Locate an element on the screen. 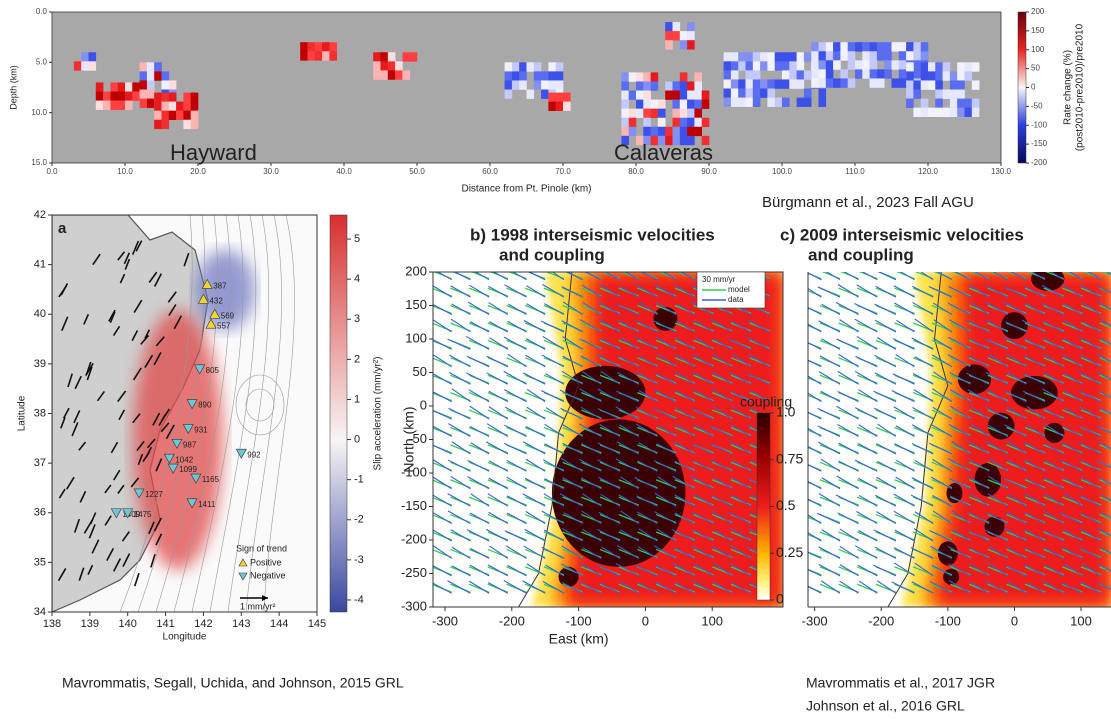 Image resolution: width=1111 pixels, height=719 pixels. colorbar-tick-label: 1 is located at coordinates (357, 399).